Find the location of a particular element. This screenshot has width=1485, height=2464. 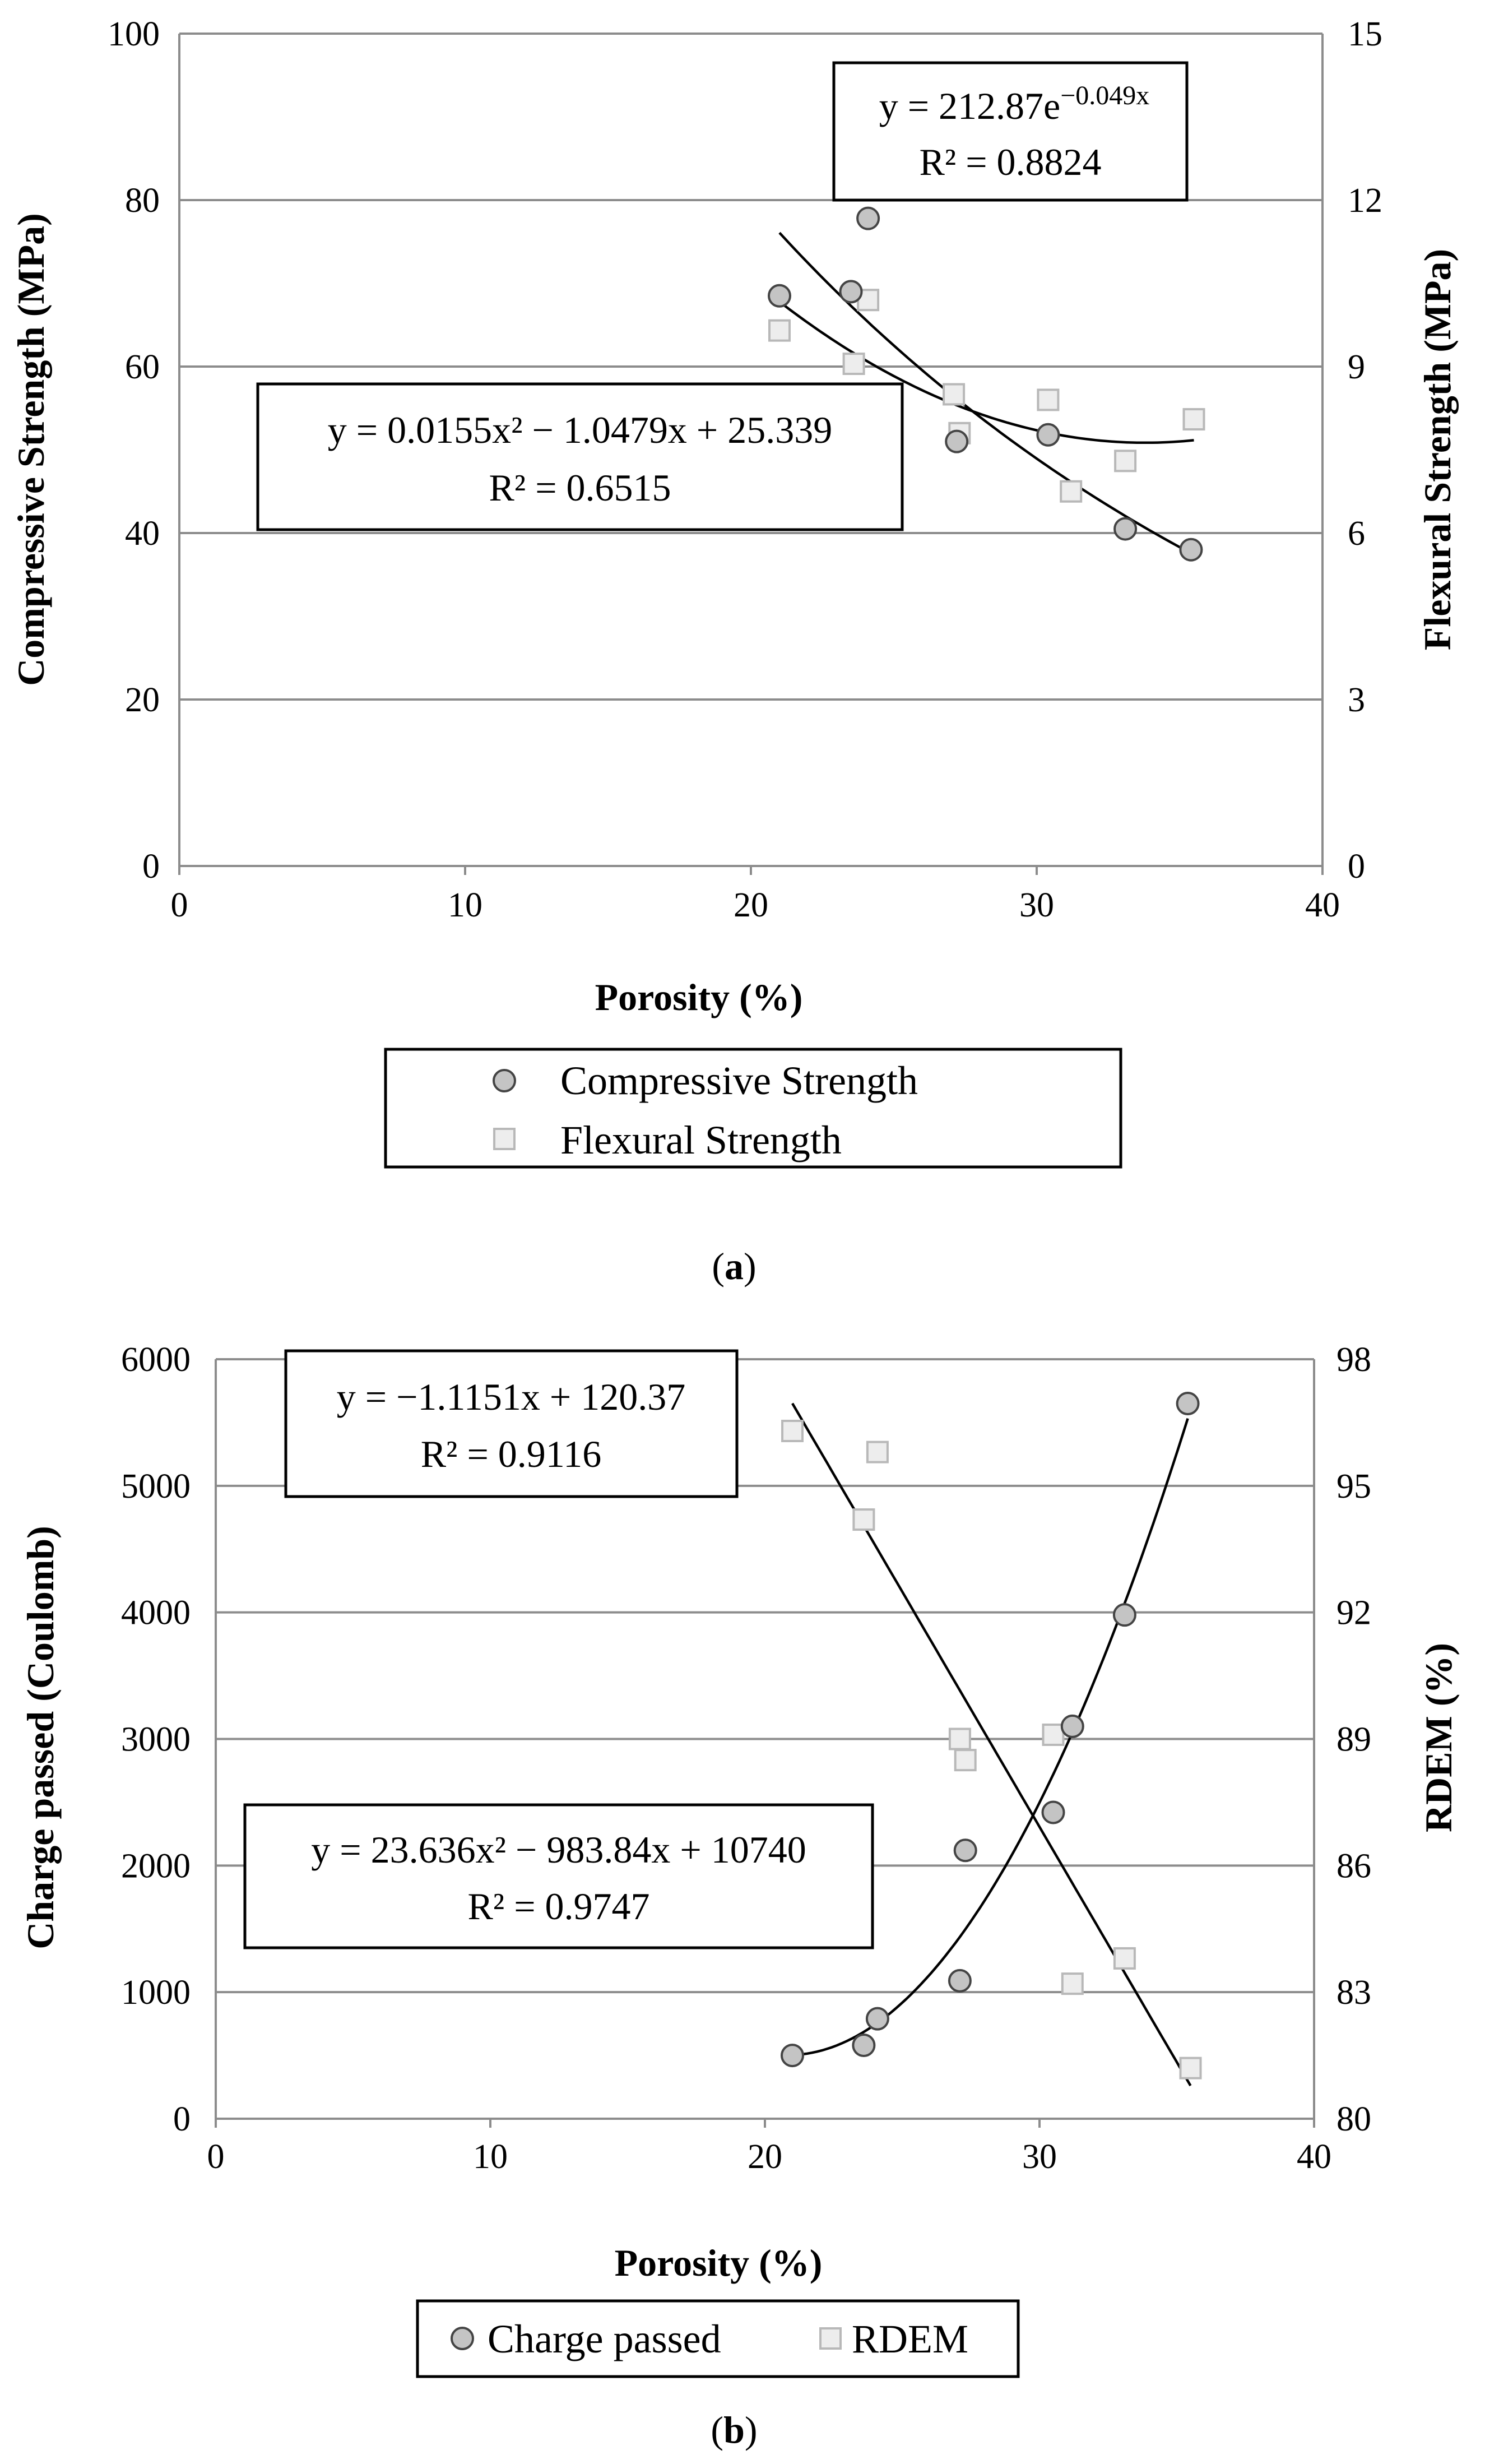

b-x-tick-labels: 0 10 20 30 40 is located at coordinates (769, 2157).